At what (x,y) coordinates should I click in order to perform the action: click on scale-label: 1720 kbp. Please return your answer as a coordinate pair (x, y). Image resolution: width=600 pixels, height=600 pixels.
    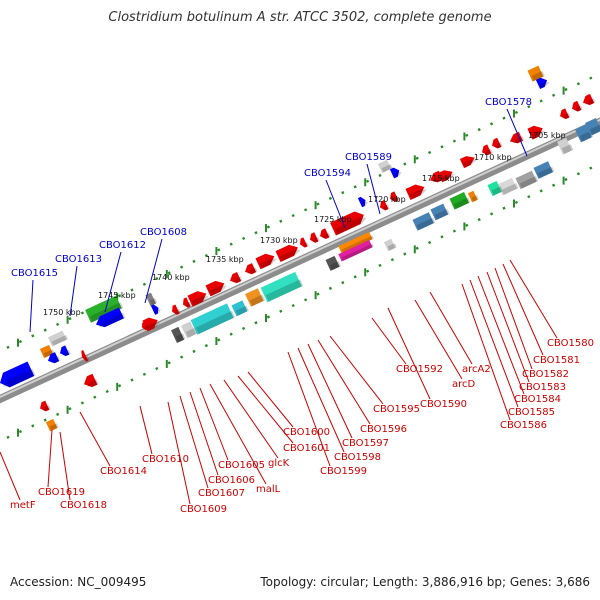
    Looking at the image, I should click on (387, 199).